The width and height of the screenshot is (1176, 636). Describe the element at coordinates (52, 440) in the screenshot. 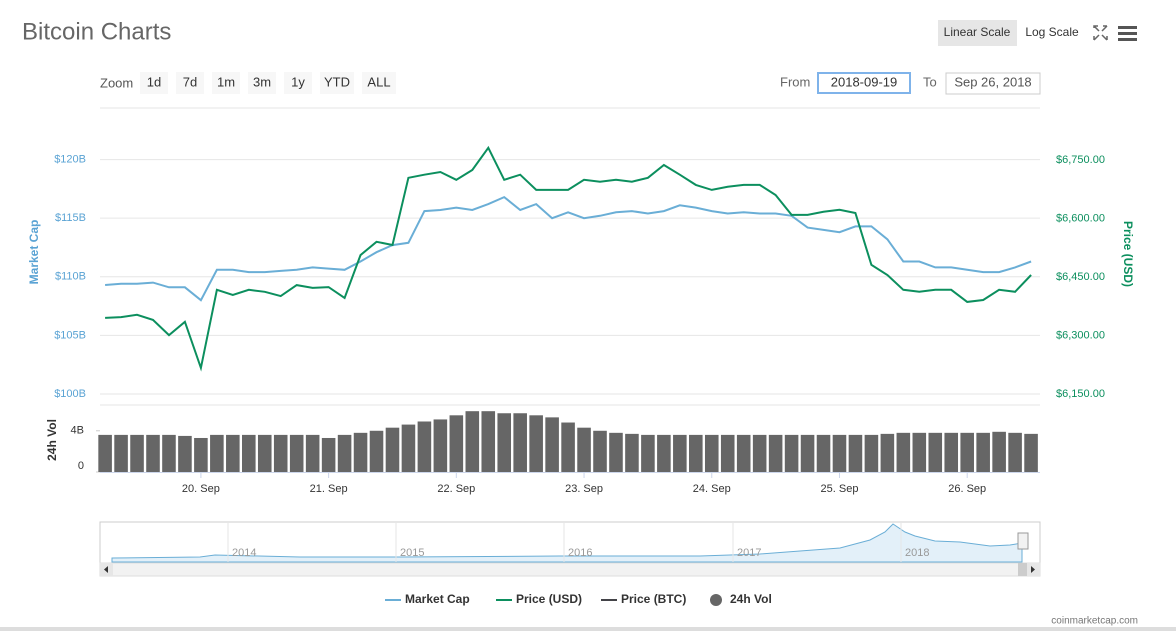

I see `vol-axis-title: 24h Vol` at that location.